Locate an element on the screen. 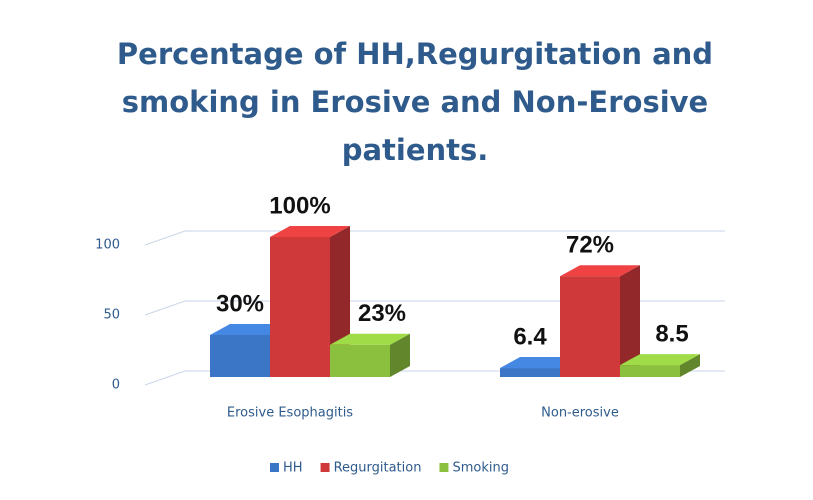  legend-label: HH is located at coordinates (293, 468).